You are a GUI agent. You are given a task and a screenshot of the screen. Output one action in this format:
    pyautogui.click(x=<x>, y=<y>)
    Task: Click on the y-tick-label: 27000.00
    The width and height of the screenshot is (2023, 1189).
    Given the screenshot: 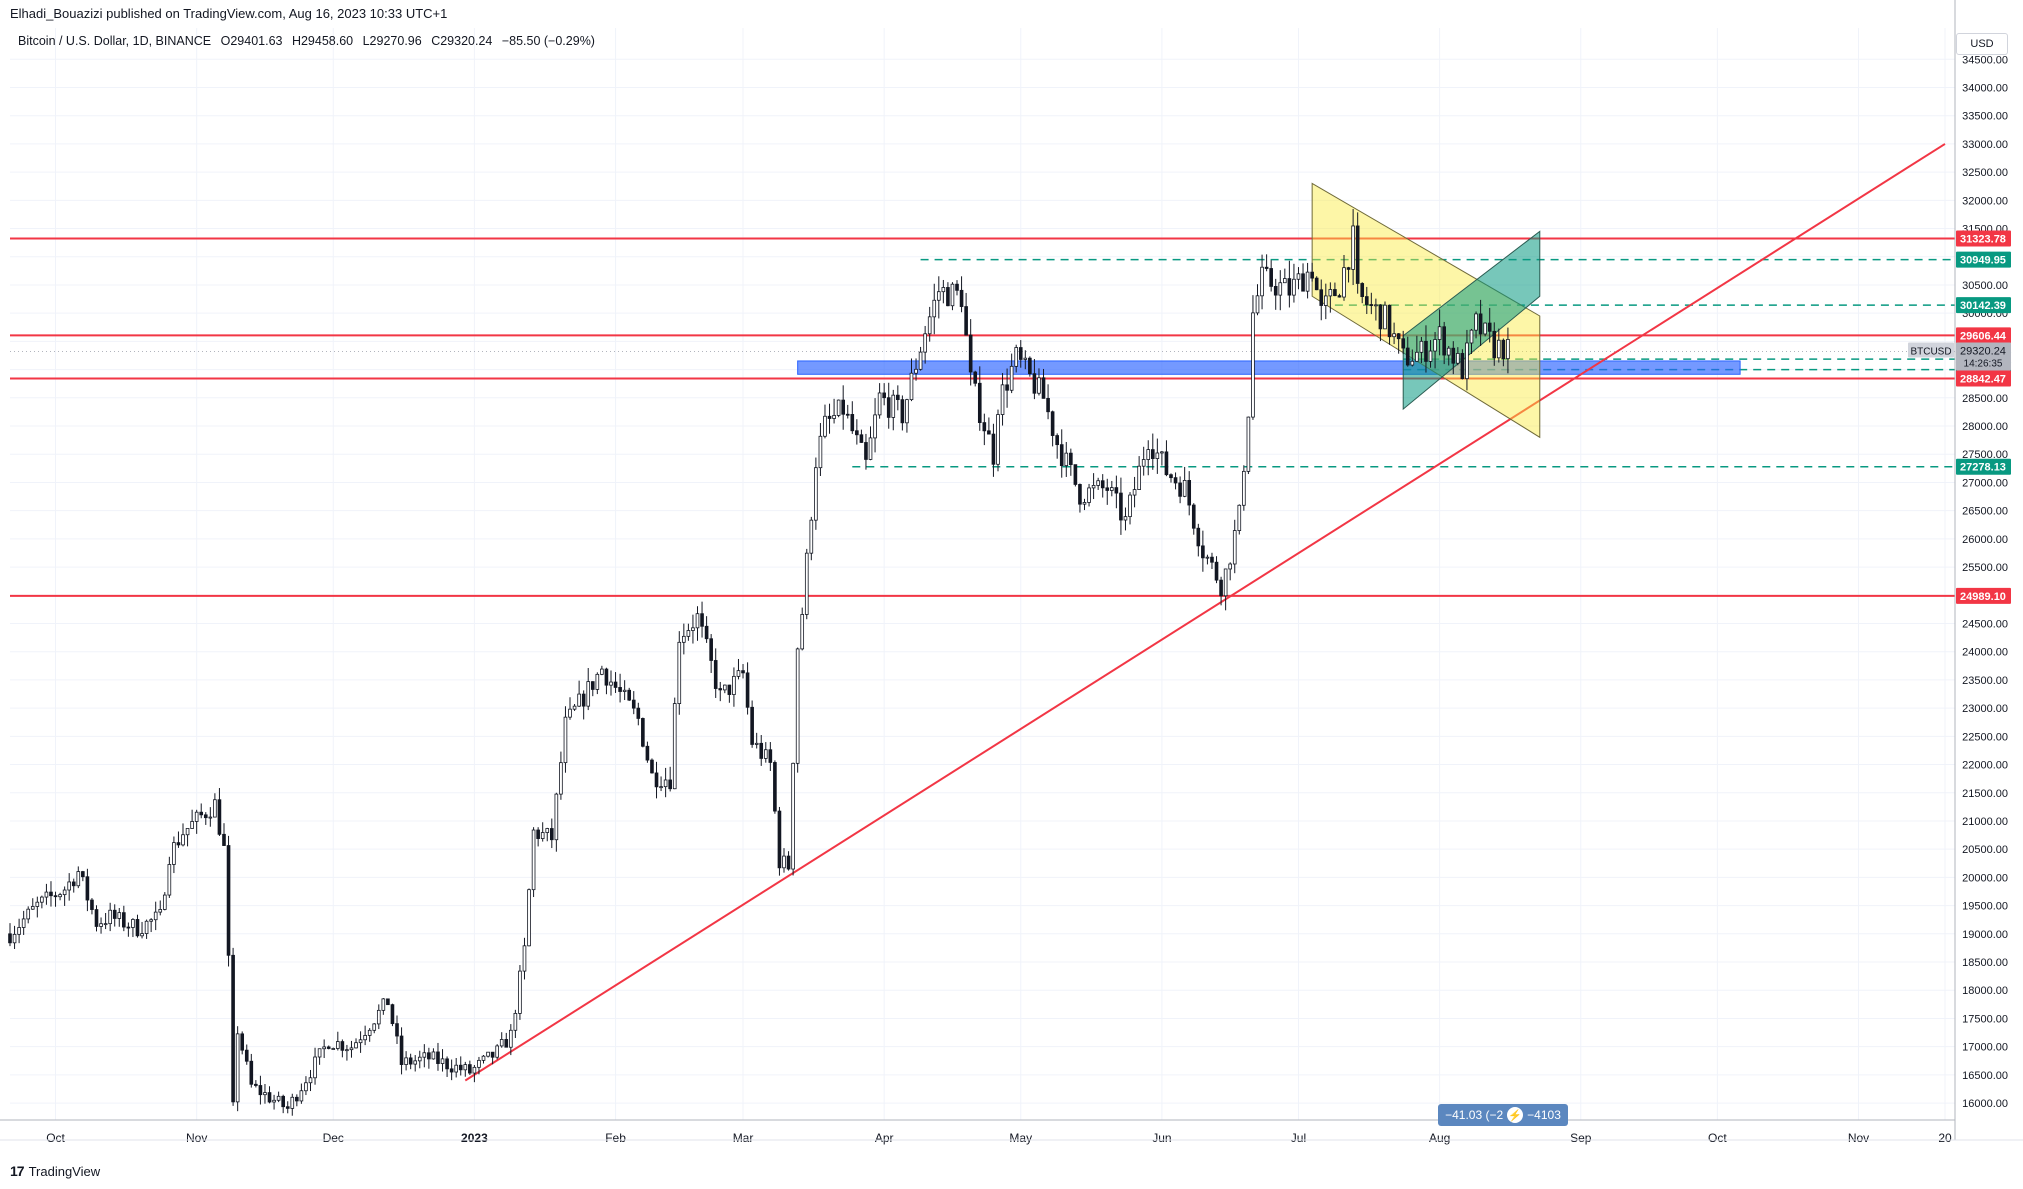 What is the action you would take?
    pyautogui.click(x=1985, y=483)
    